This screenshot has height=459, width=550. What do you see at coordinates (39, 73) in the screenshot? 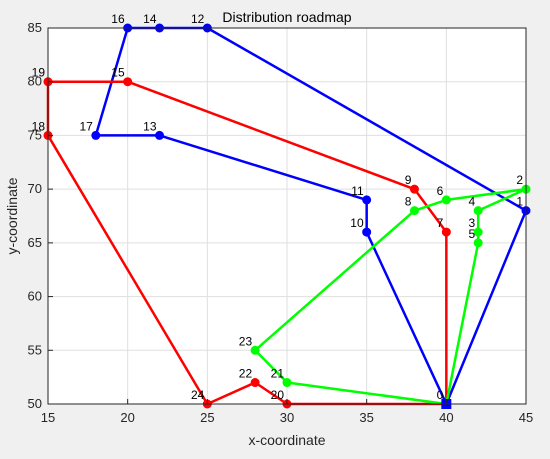
I see `node-label-19: 19` at bounding box center [39, 73].